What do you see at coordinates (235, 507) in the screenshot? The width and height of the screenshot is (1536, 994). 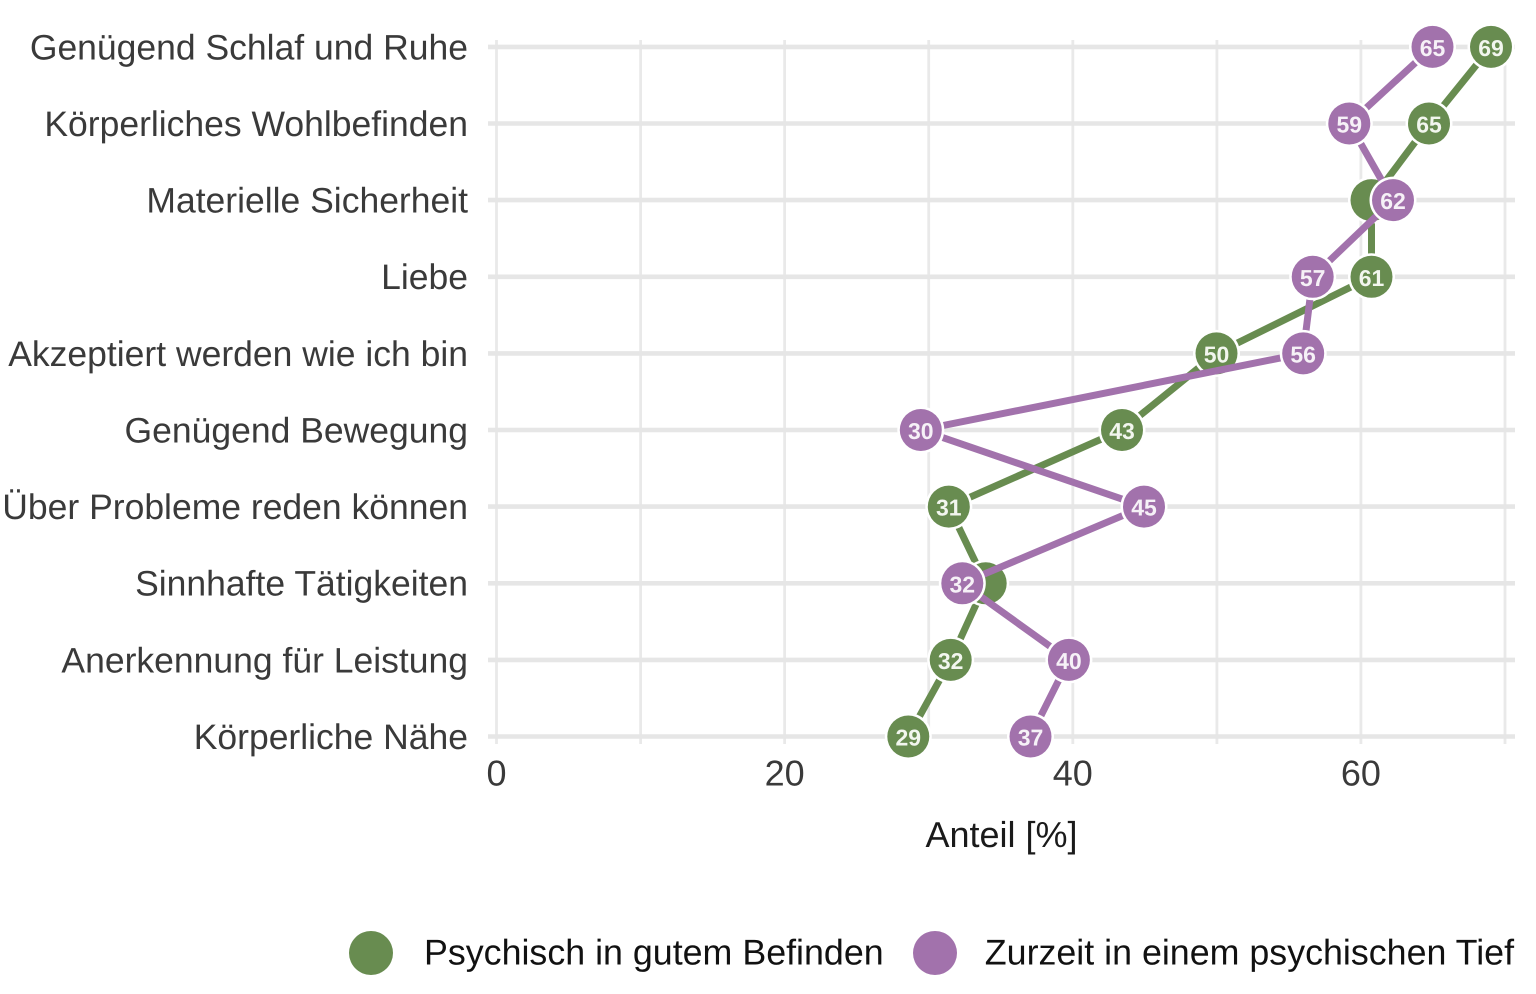 I see `svg-text: Über Probleme reden können` at bounding box center [235, 507].